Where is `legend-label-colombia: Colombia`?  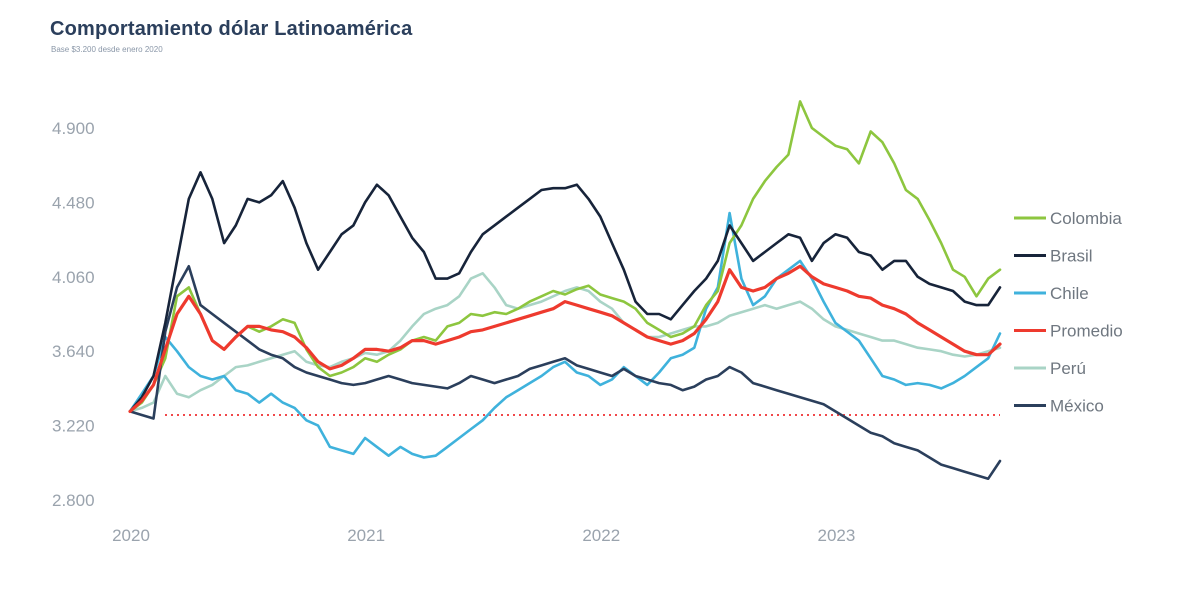 legend-label-colombia: Colombia is located at coordinates (1086, 218).